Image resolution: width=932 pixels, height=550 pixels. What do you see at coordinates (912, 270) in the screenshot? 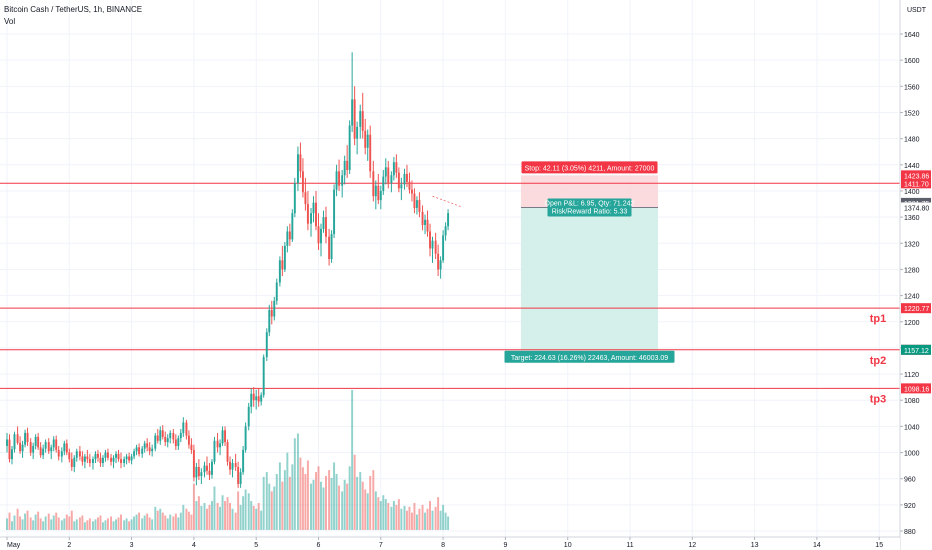
I see `price-tick-label: 1280` at bounding box center [912, 270].